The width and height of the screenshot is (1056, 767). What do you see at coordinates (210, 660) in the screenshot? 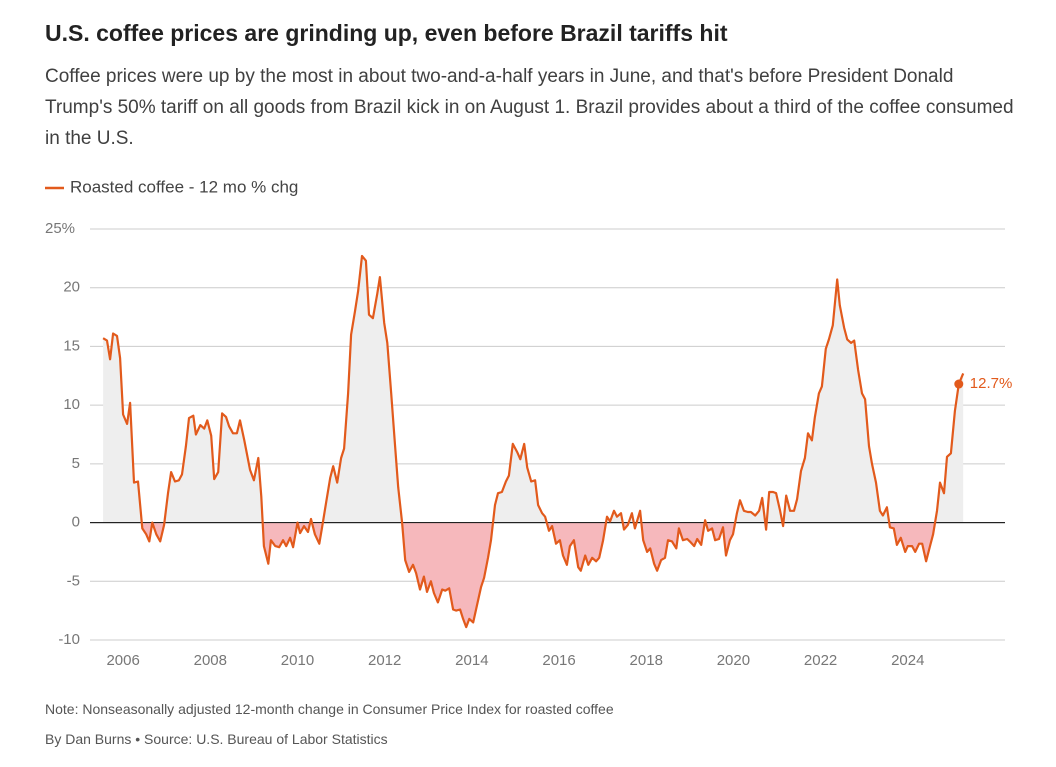
I see `x-tick-label: 2008` at bounding box center [210, 660].